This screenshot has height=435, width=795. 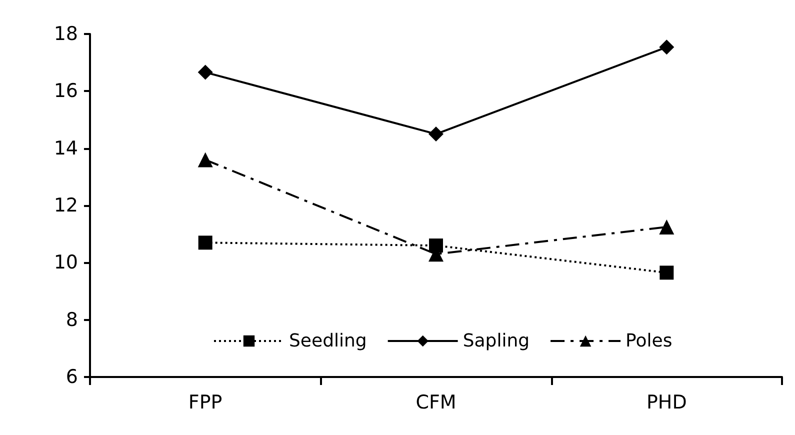 I want to click on x-tick-label: PHD, so click(x=666, y=403).